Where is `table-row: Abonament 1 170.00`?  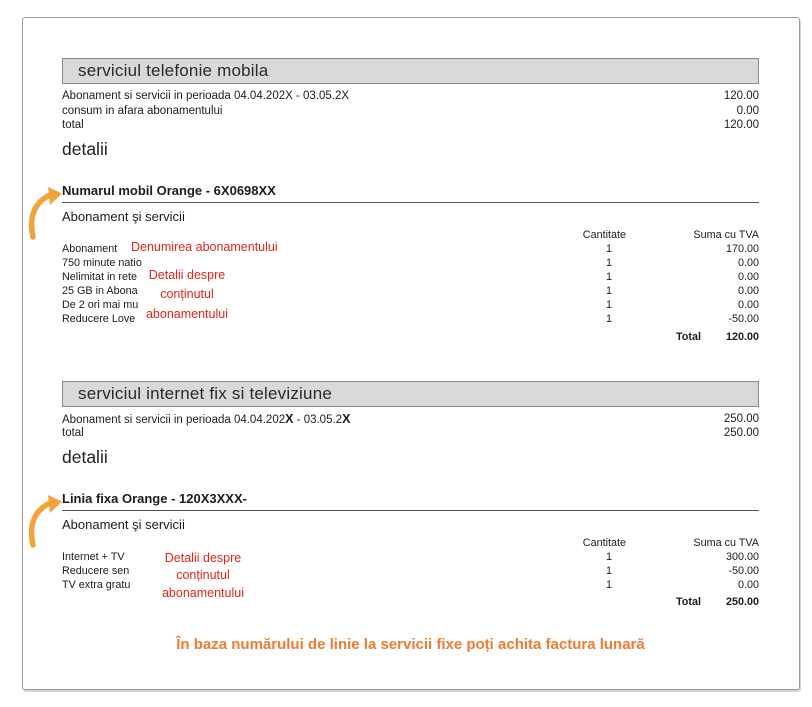 table-row: Abonament 1 170.00 is located at coordinates (410, 249).